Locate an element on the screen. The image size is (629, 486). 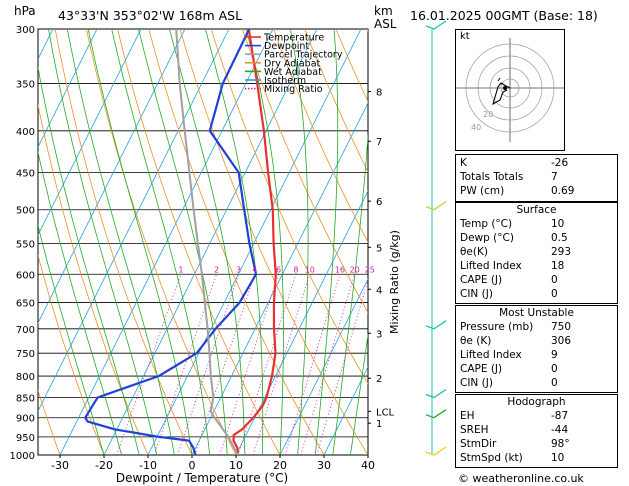
mixing-ratio-label: 10 is located at coordinates (310, 269).